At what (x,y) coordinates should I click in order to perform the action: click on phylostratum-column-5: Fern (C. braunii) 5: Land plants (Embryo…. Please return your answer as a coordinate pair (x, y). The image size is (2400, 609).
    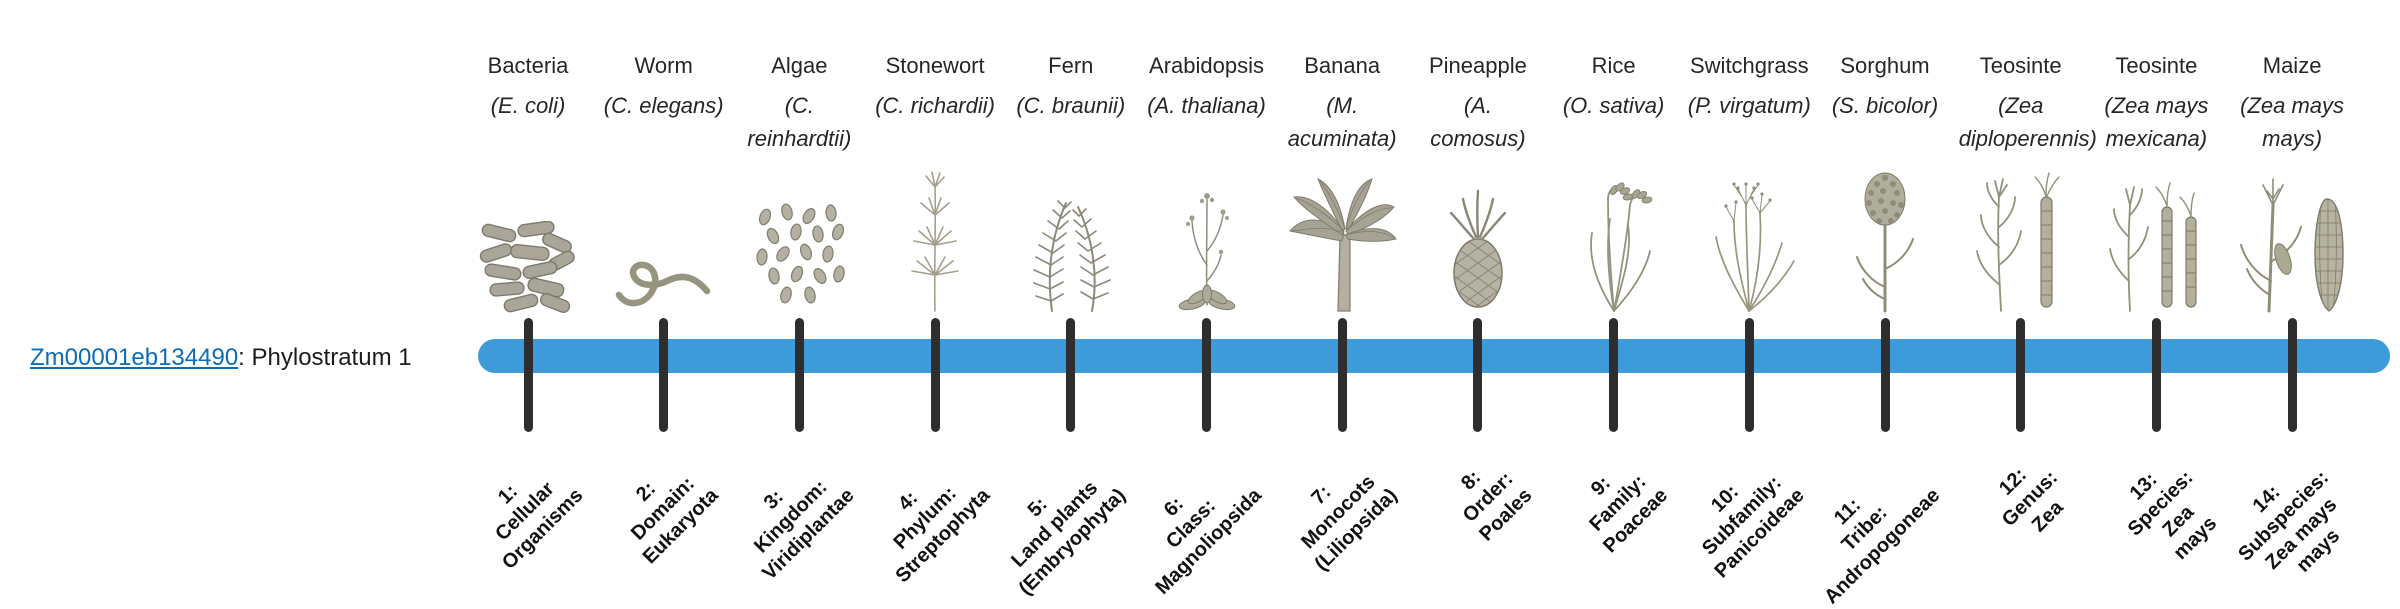
    Looking at the image, I should click on (1071, 322).